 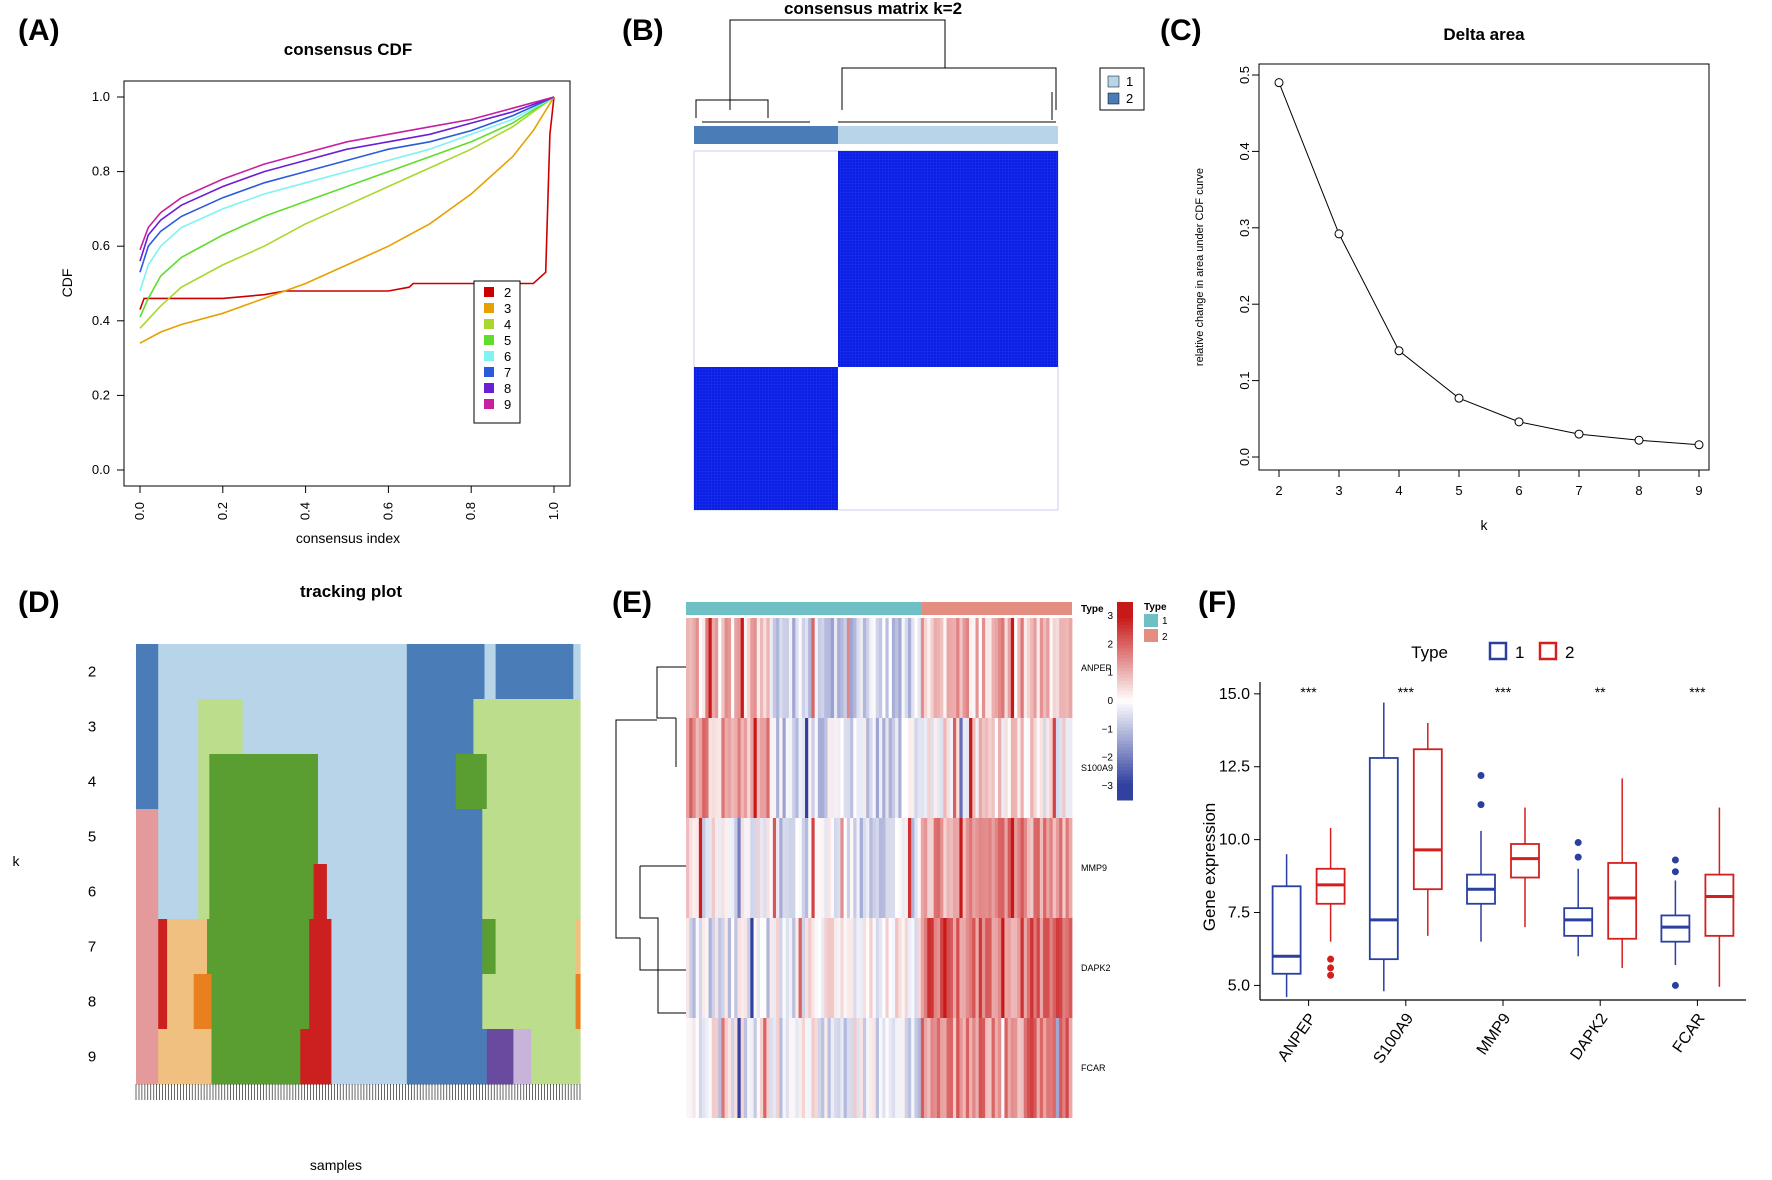 I want to click on panel-c-point, so click(x=1399, y=351).